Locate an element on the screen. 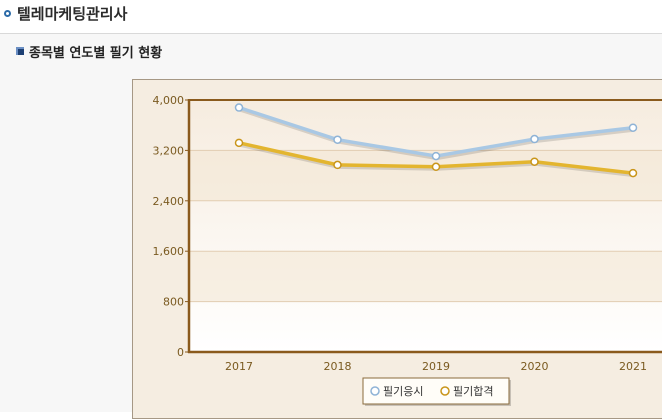 Image resolution: width=662 pixels, height=420 pixels. y-tick-label: 800 is located at coordinates (173, 302).